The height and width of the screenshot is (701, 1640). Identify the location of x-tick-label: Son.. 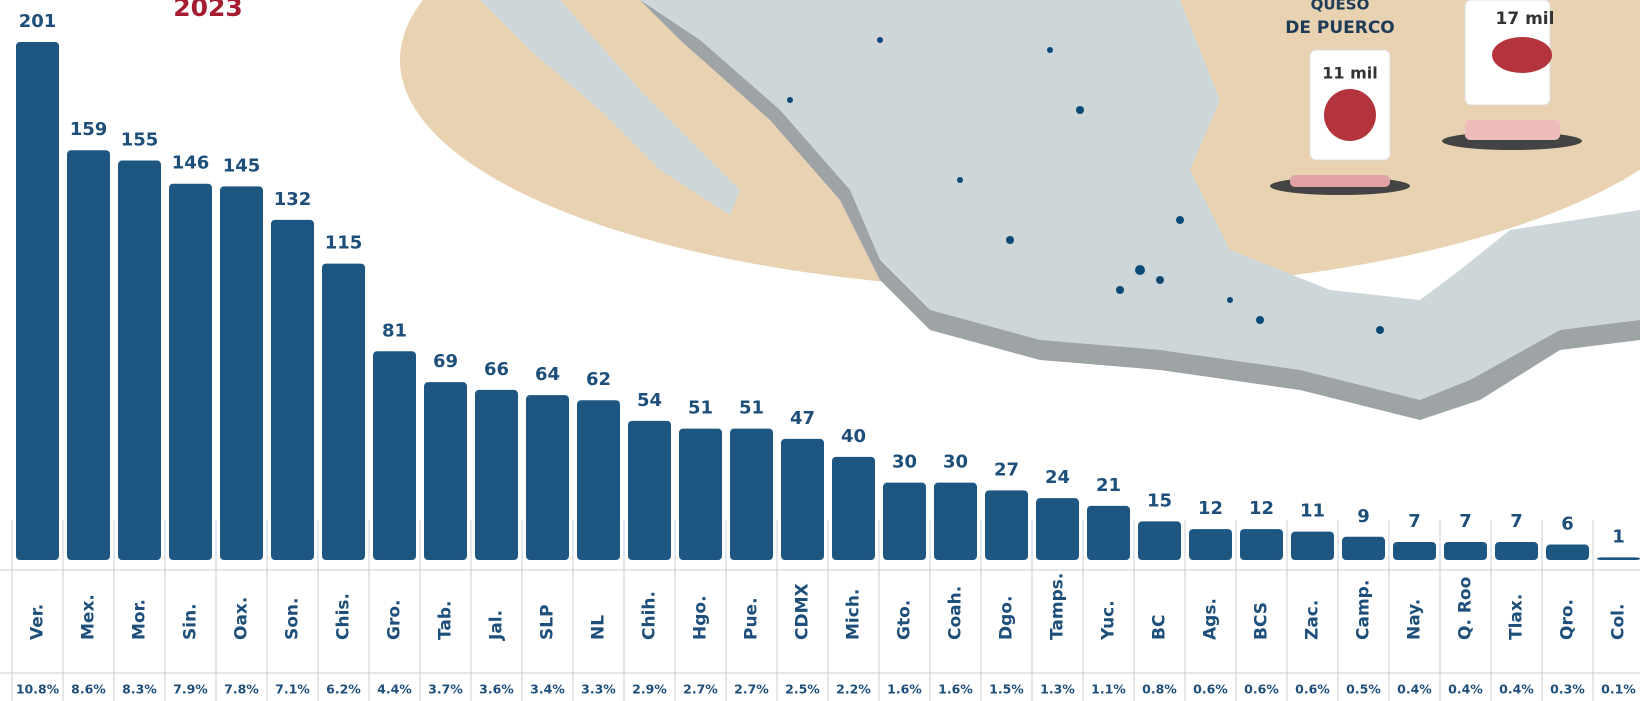
(293, 619).